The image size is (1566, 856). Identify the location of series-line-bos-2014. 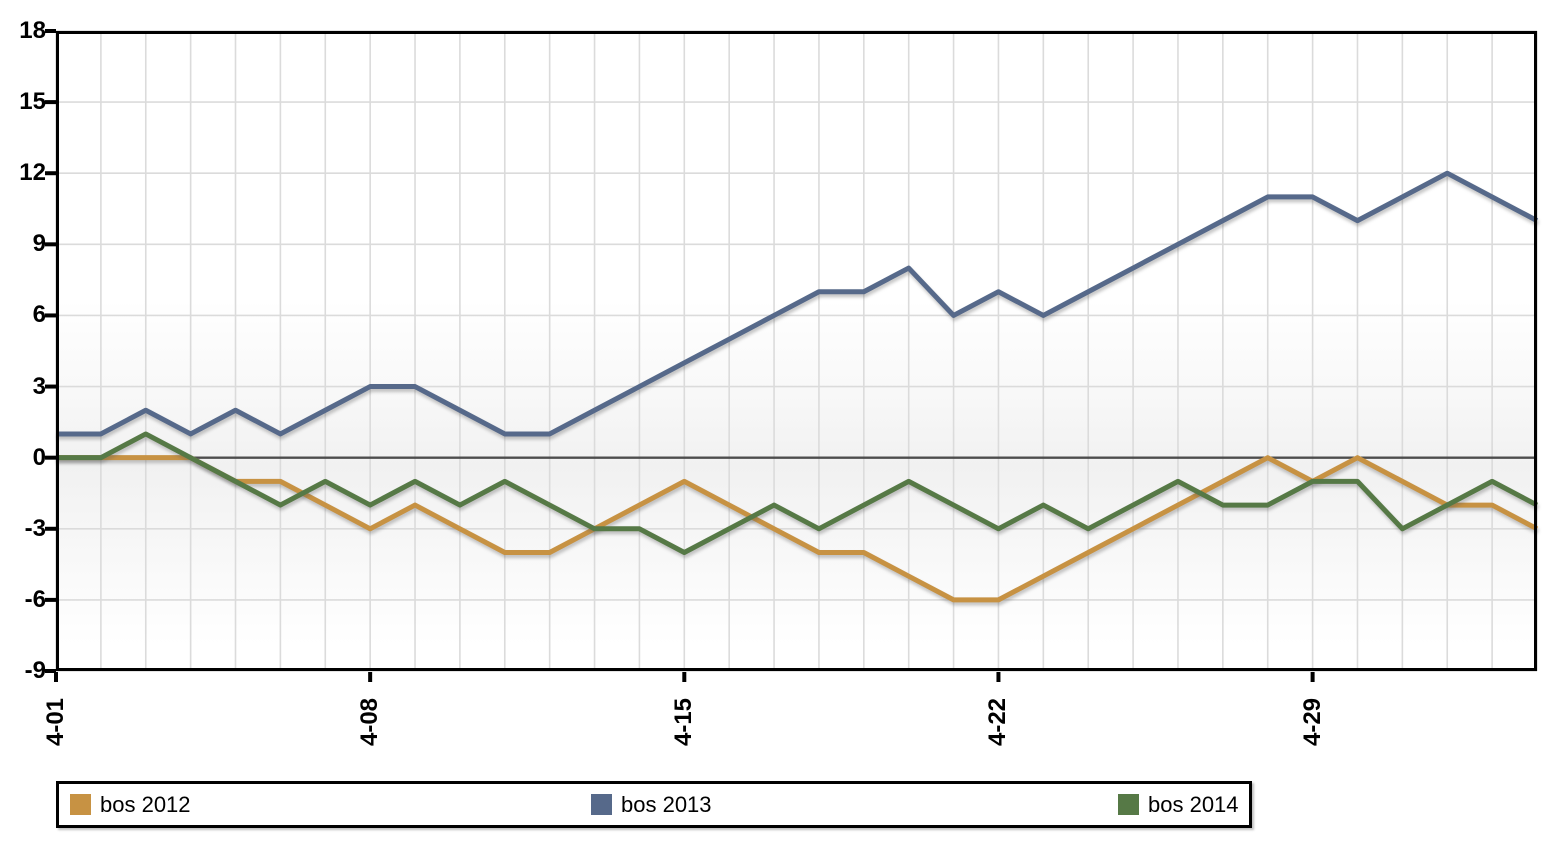
(797, 493).